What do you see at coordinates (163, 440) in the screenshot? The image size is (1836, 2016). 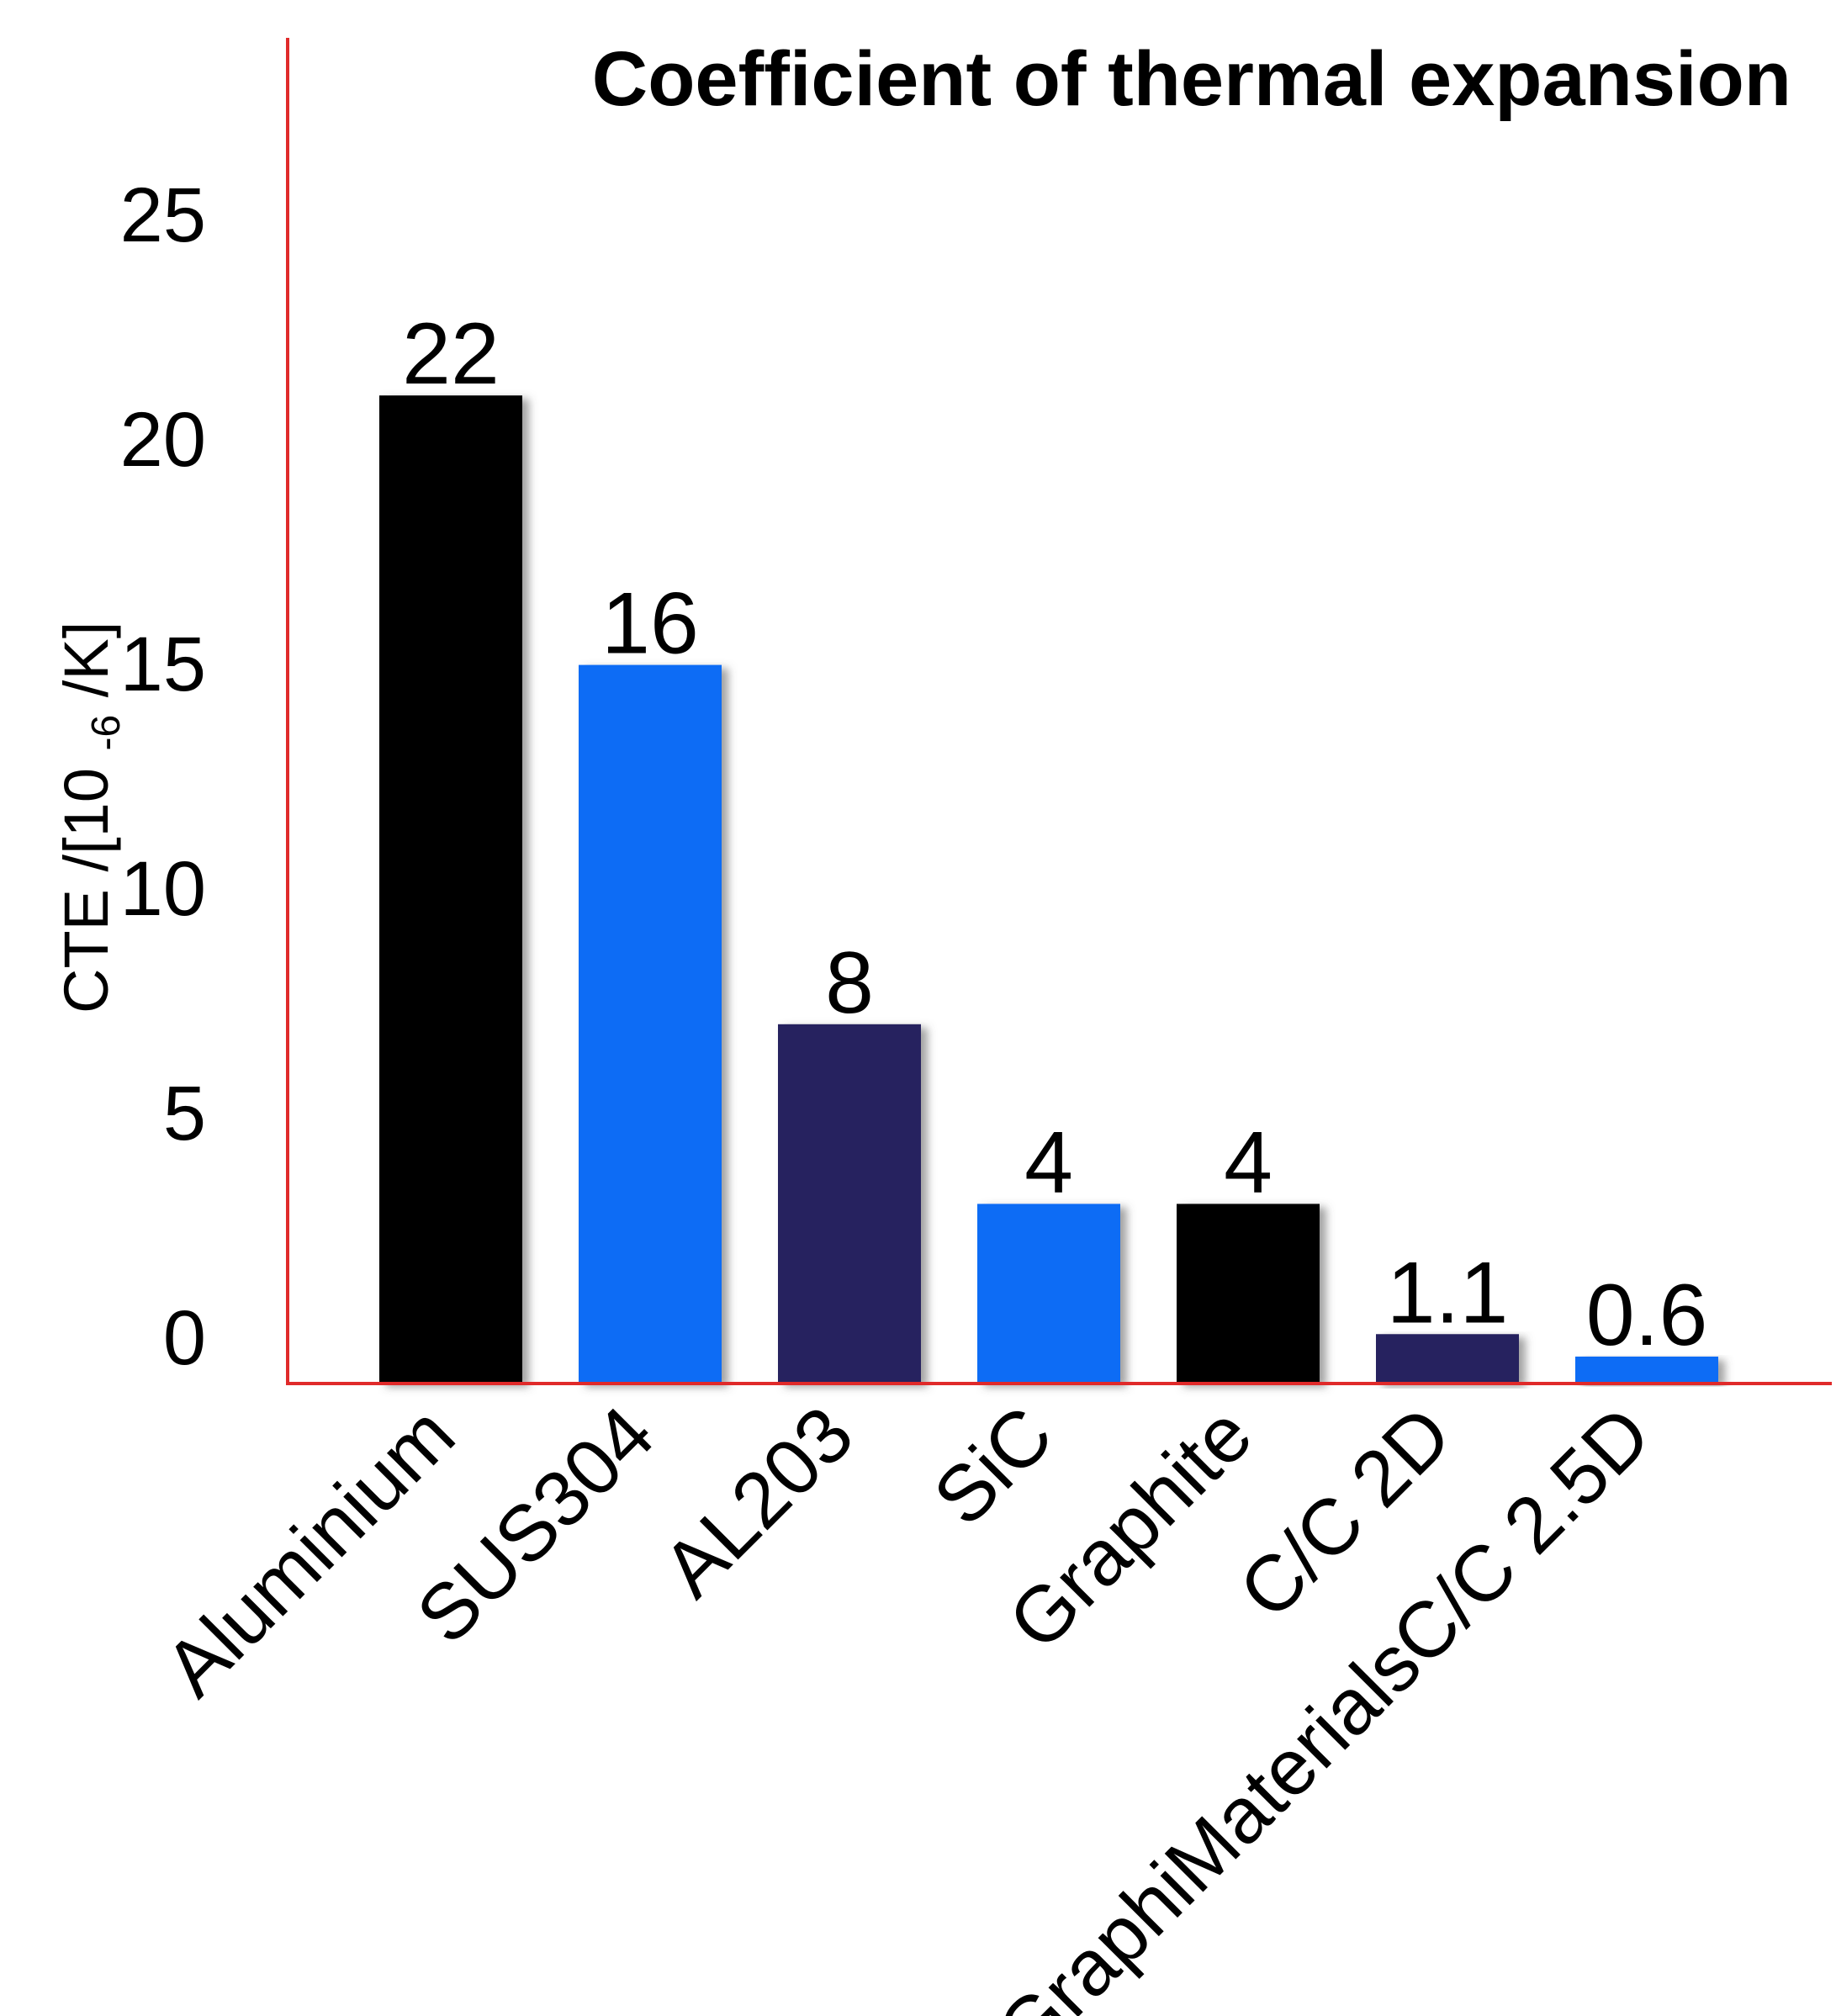 I see `y-tick-label: 20` at bounding box center [163, 440].